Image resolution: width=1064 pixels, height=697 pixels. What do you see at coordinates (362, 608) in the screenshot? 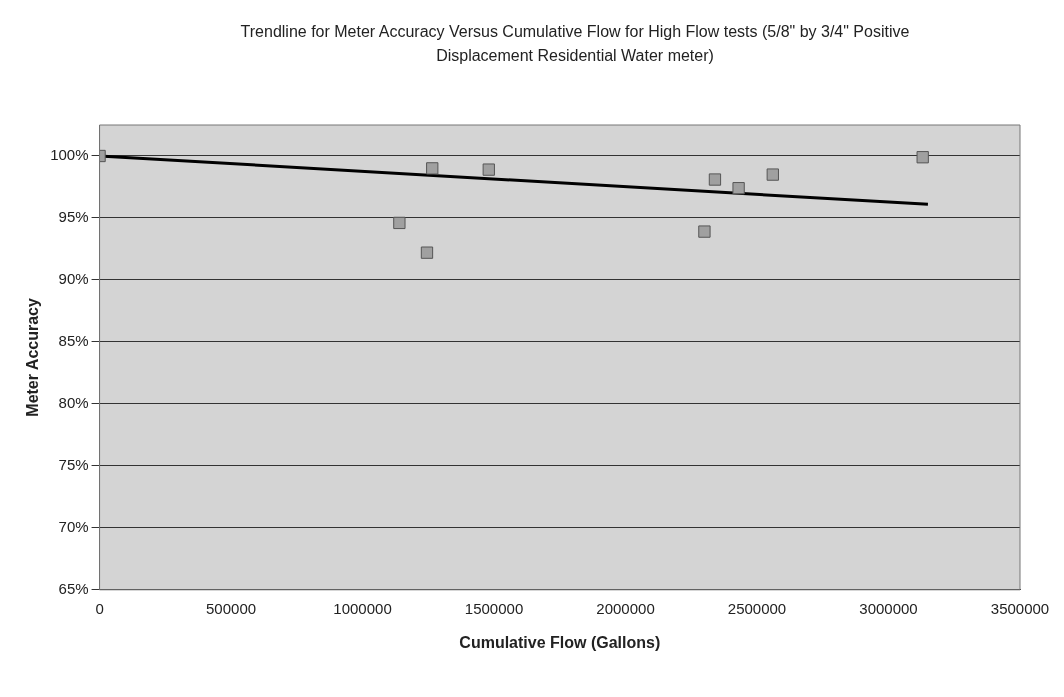
I see `x-tick-label: 1000000` at bounding box center [362, 608].